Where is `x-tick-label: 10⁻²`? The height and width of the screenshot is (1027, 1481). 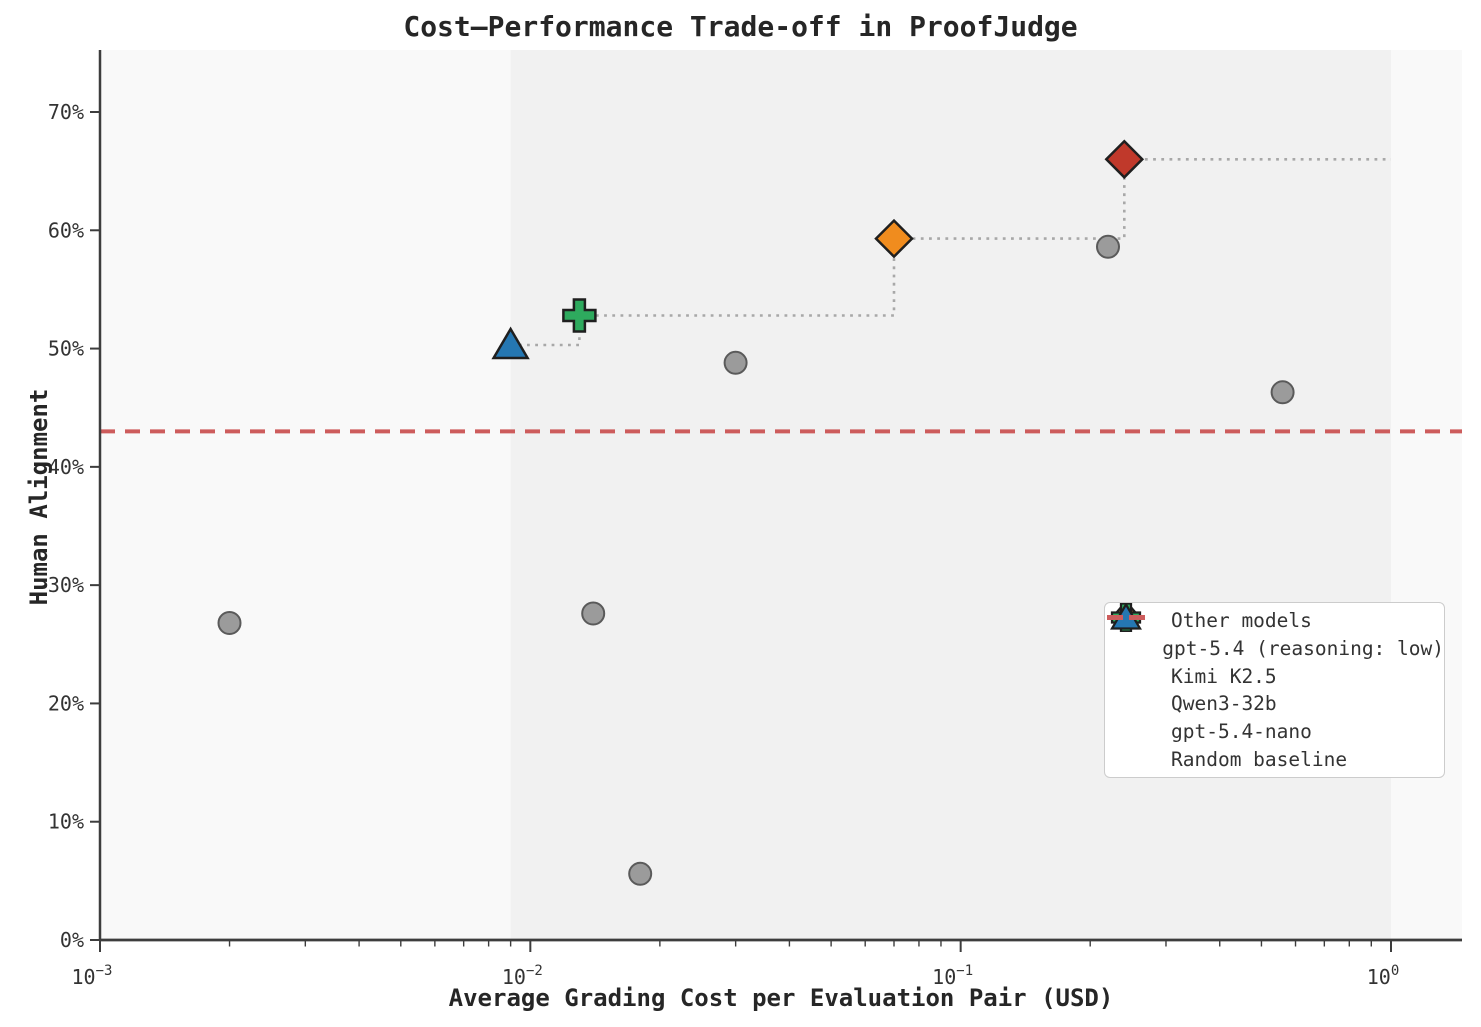
x-tick-label: 10⁻² is located at coordinates (522, 976).